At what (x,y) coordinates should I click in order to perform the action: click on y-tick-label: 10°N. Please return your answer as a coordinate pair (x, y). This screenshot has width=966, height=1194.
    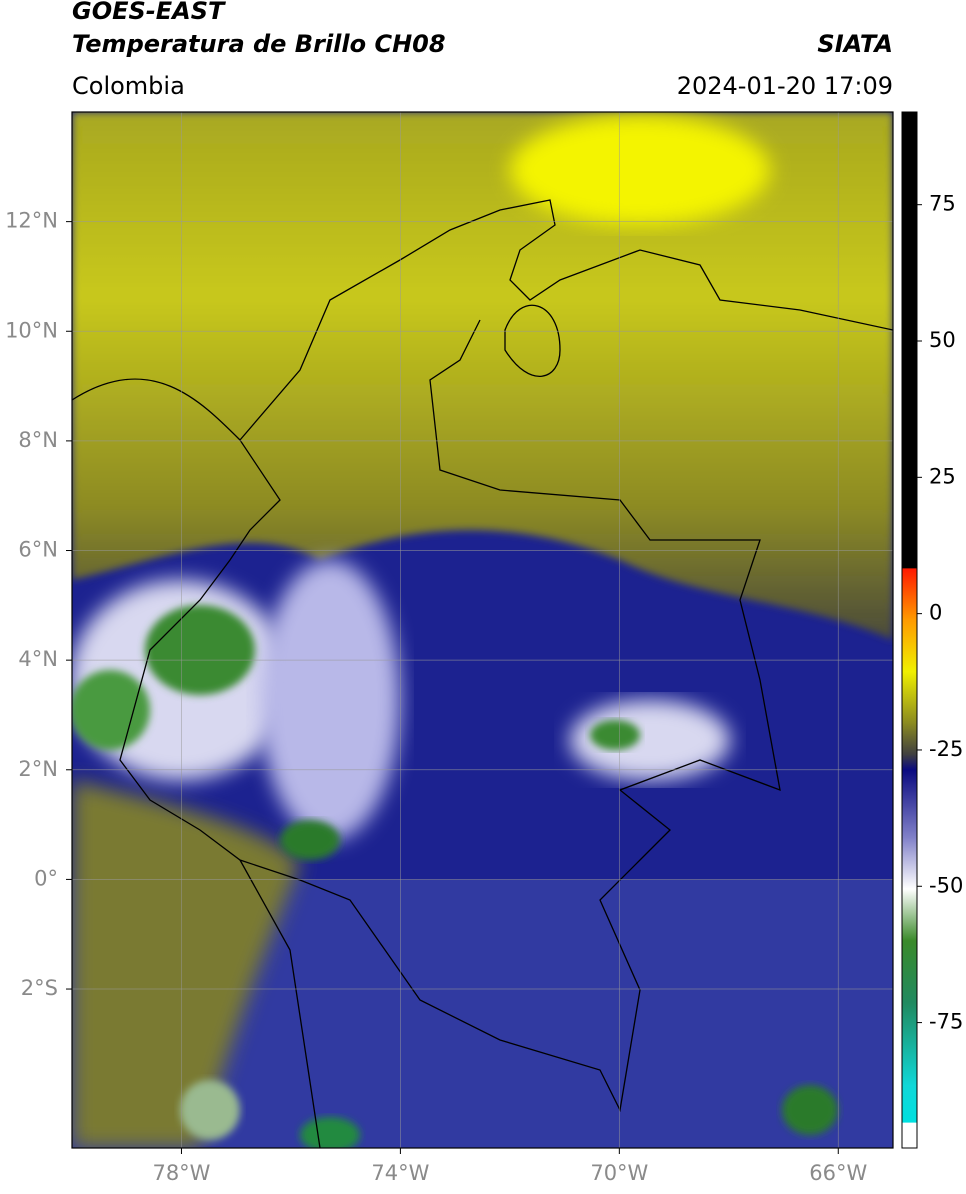
    Looking at the image, I should click on (31, 330).